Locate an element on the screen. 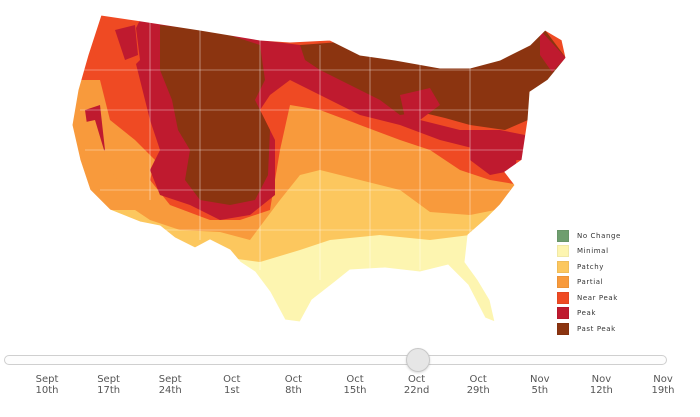  timeline-tick: Oct 15th is located at coordinates (355, 385).